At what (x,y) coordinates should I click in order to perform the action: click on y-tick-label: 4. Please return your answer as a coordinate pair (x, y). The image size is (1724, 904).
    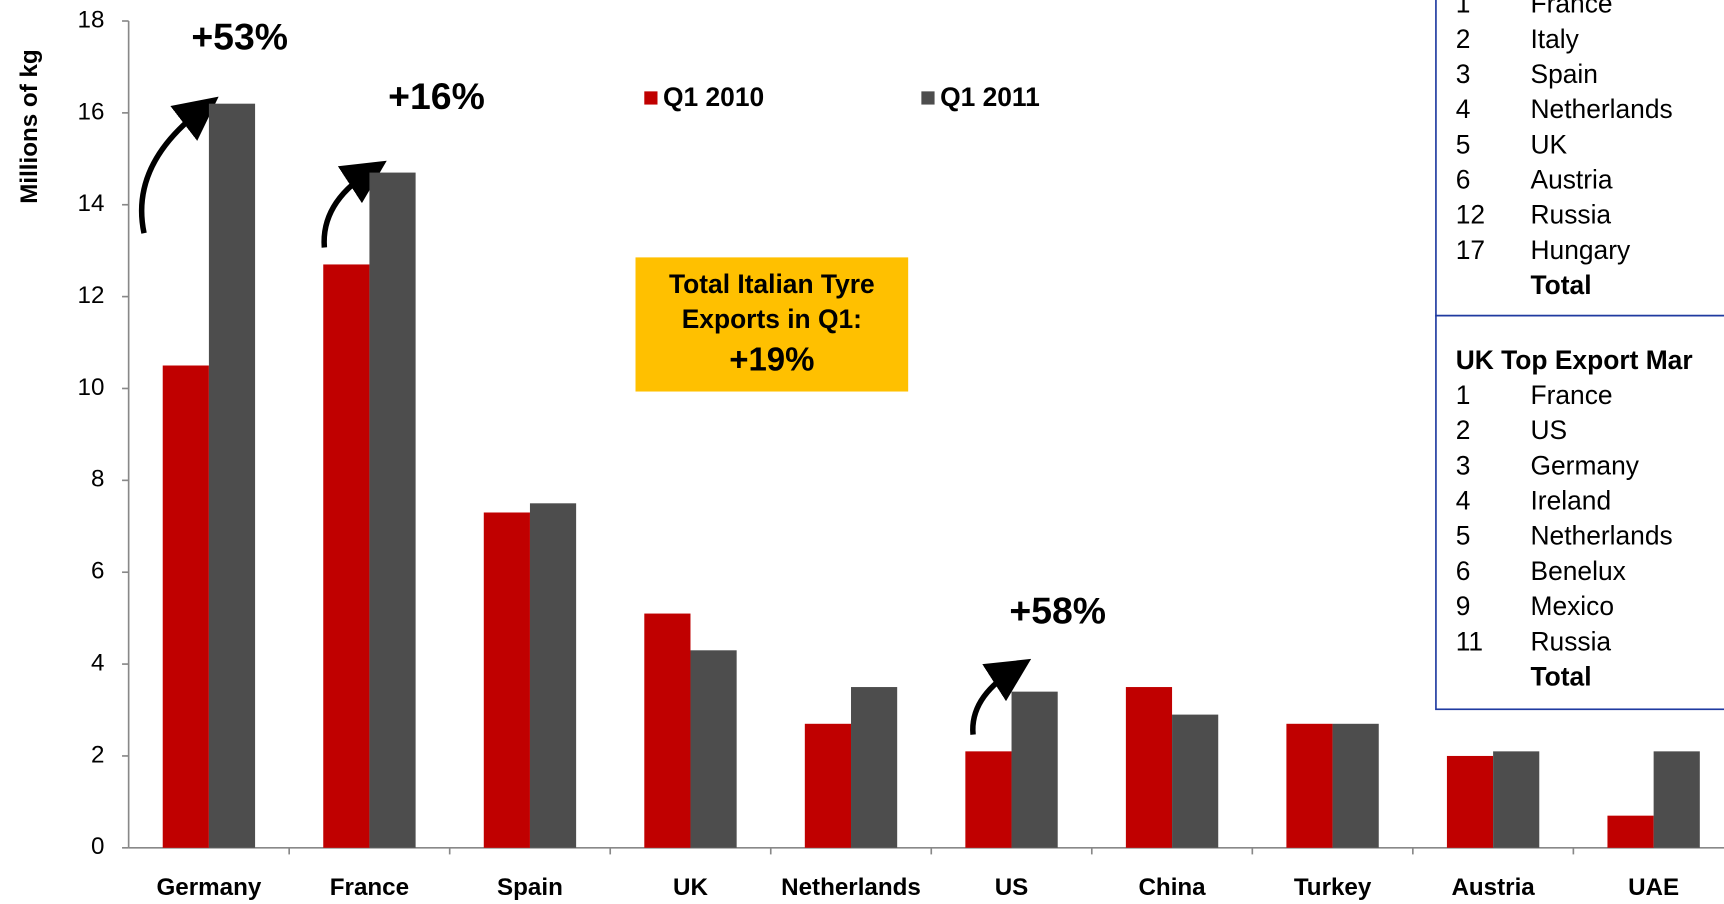
    Looking at the image, I should click on (97, 662).